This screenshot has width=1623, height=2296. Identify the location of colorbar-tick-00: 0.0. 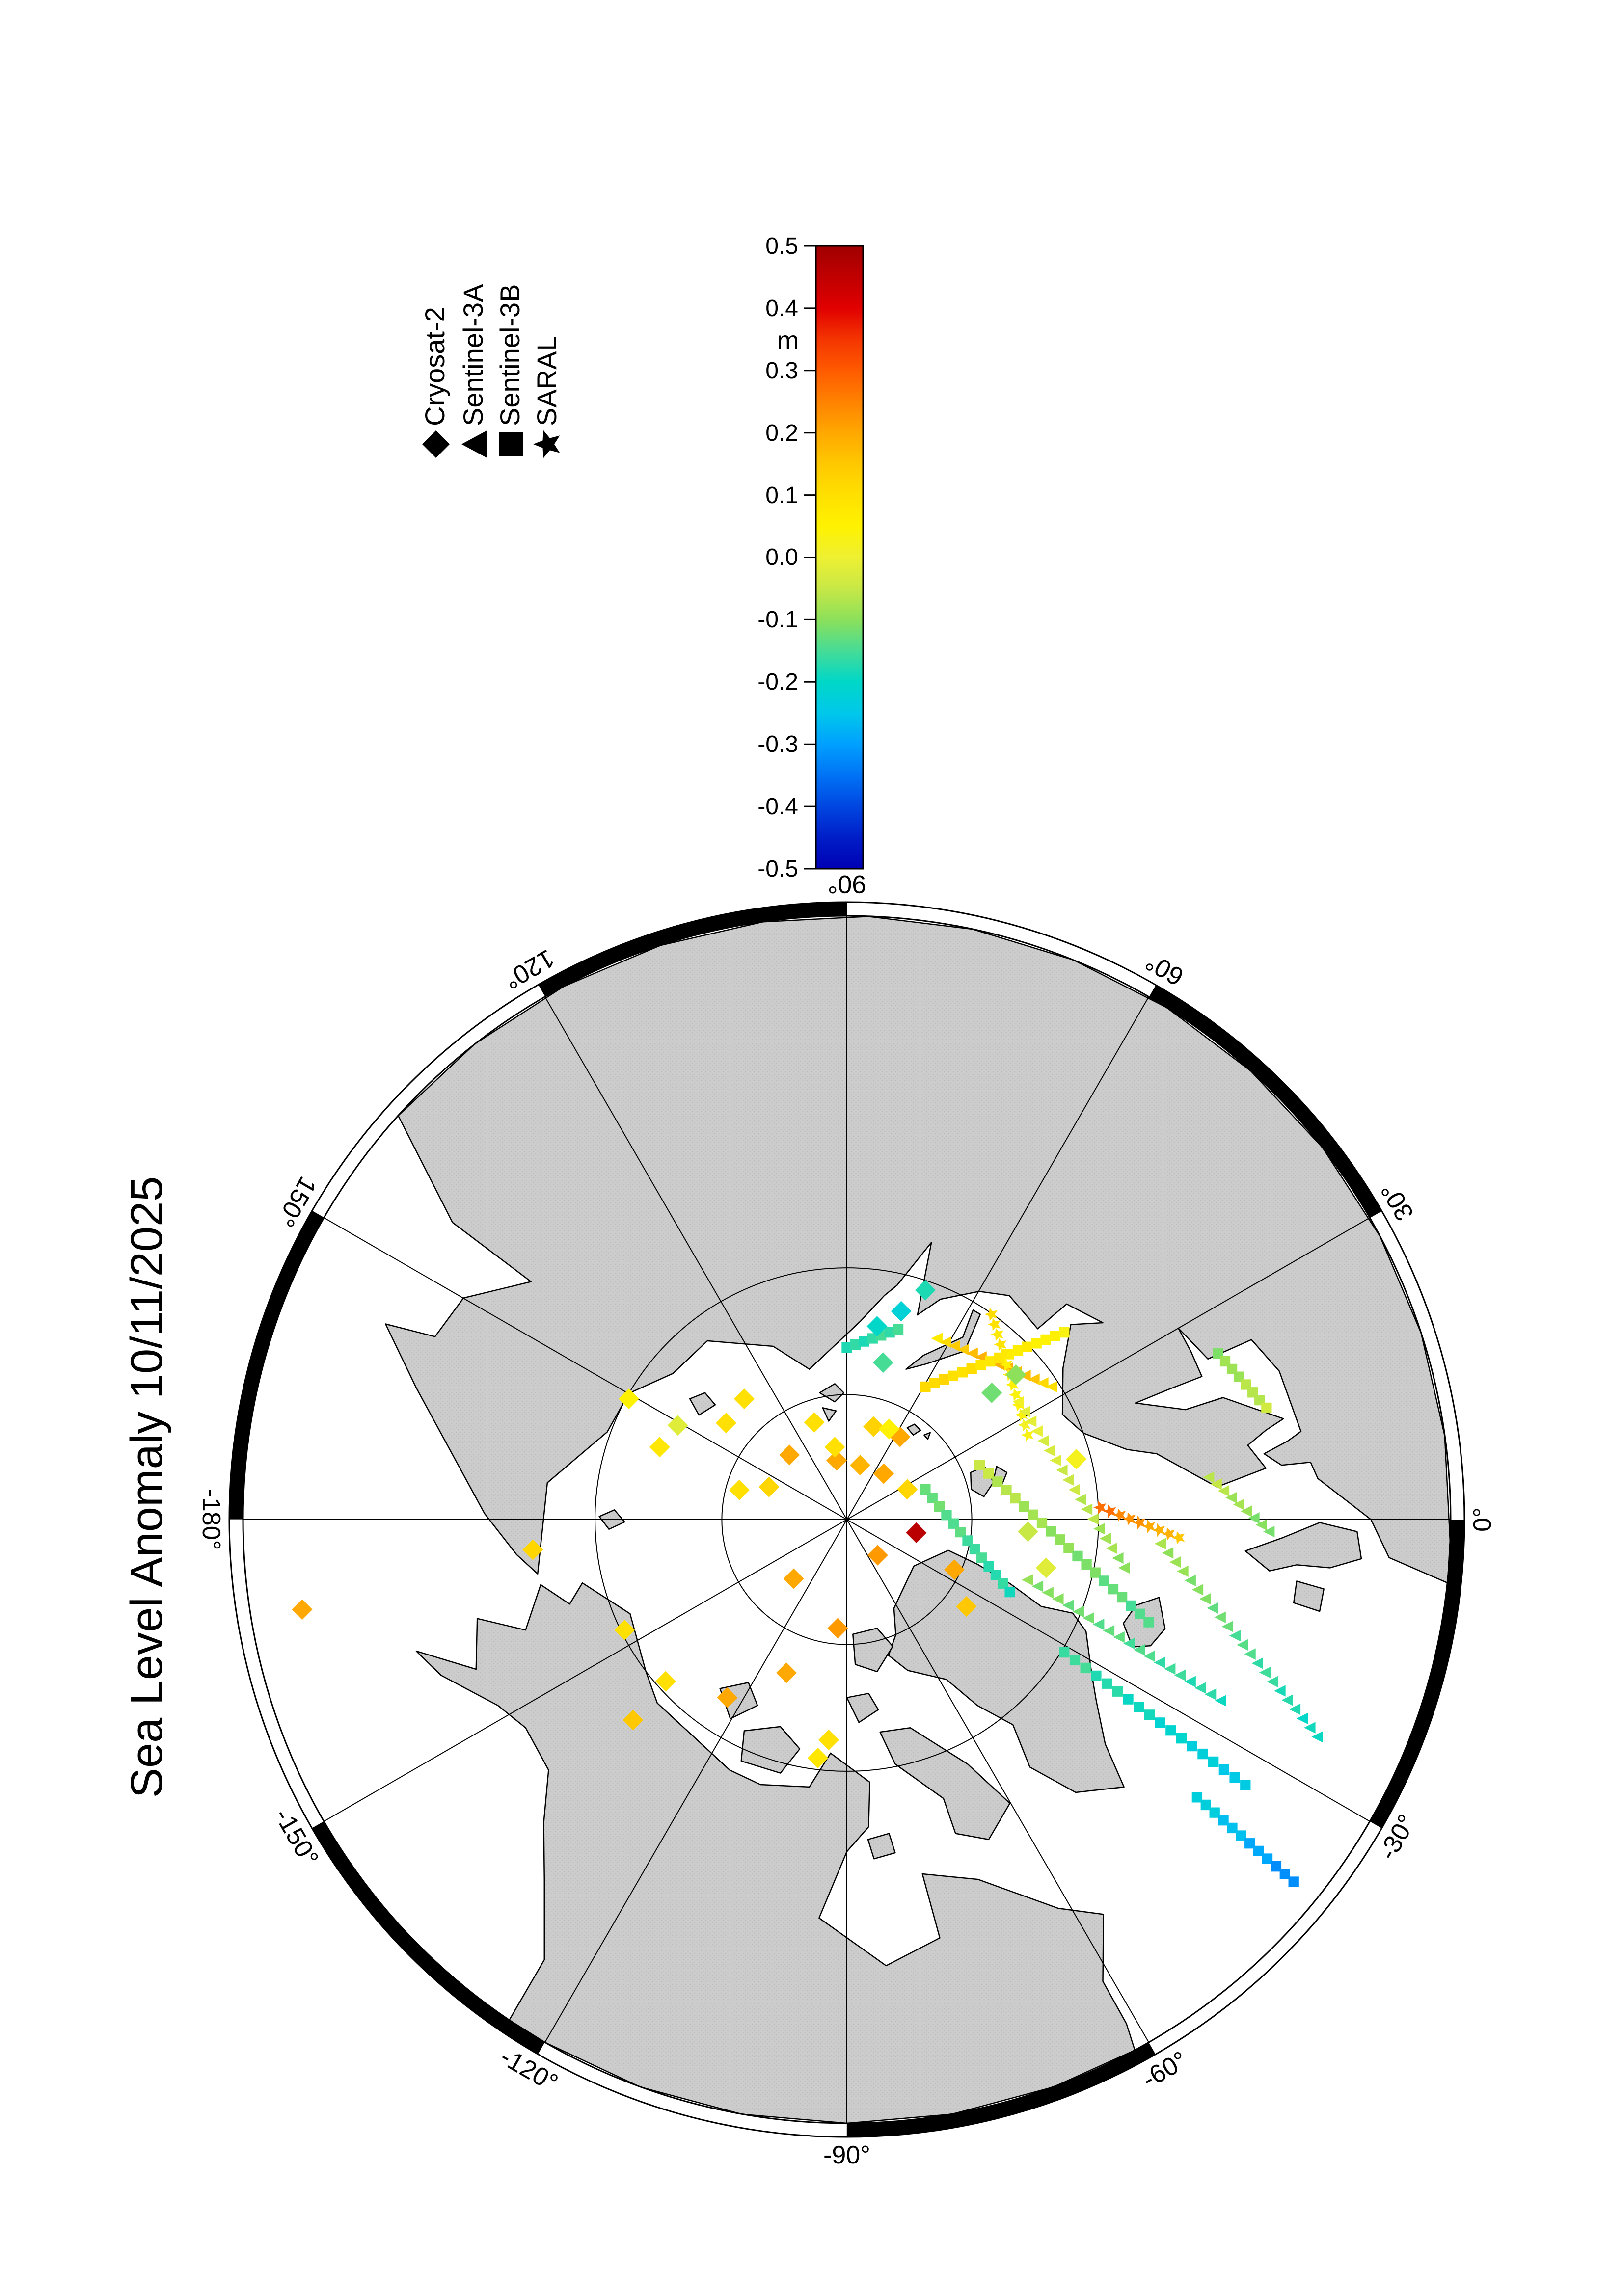
(781, 557).